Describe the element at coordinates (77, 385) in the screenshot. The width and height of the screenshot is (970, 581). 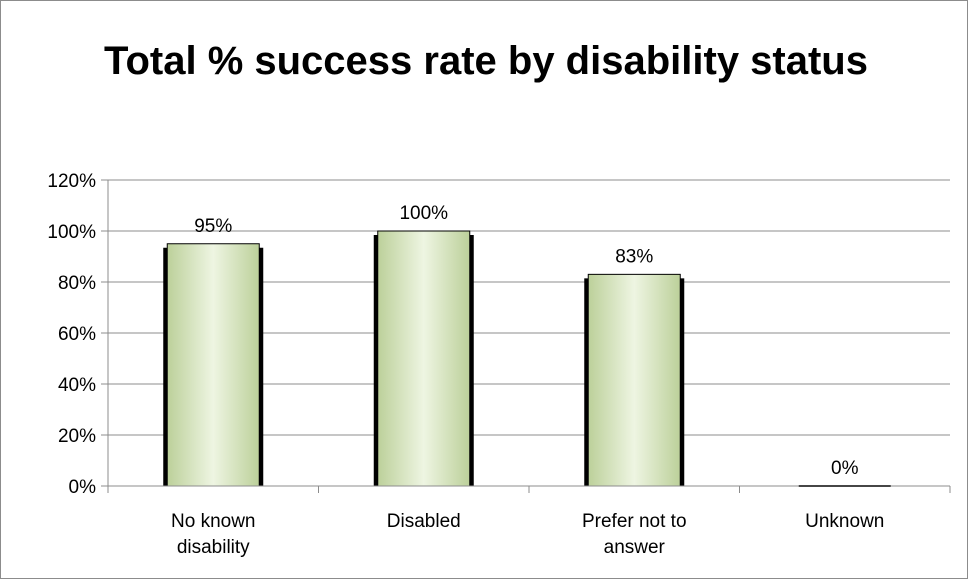
I see `y-tick-label: 40%` at that location.